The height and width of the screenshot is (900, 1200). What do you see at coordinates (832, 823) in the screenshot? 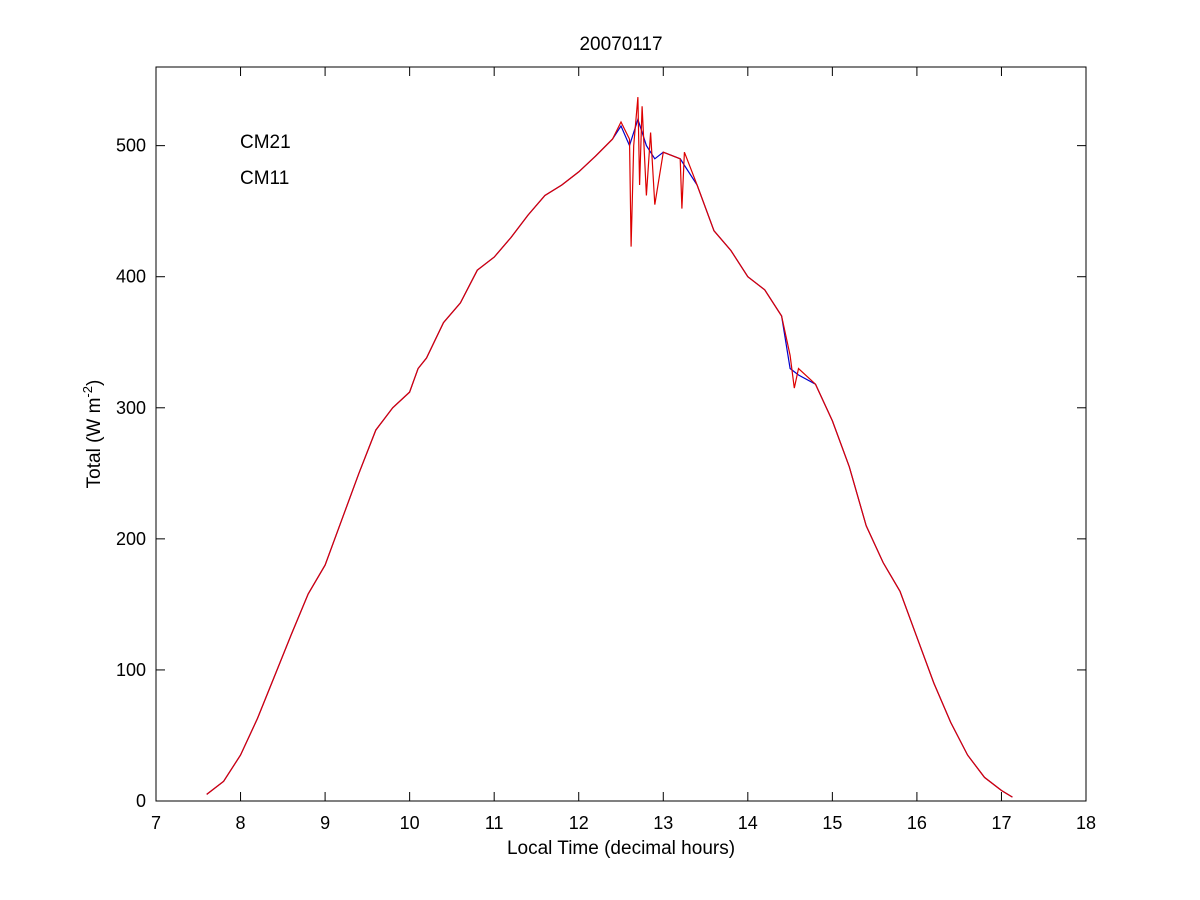
I see `x-tick-label: 15` at bounding box center [832, 823].